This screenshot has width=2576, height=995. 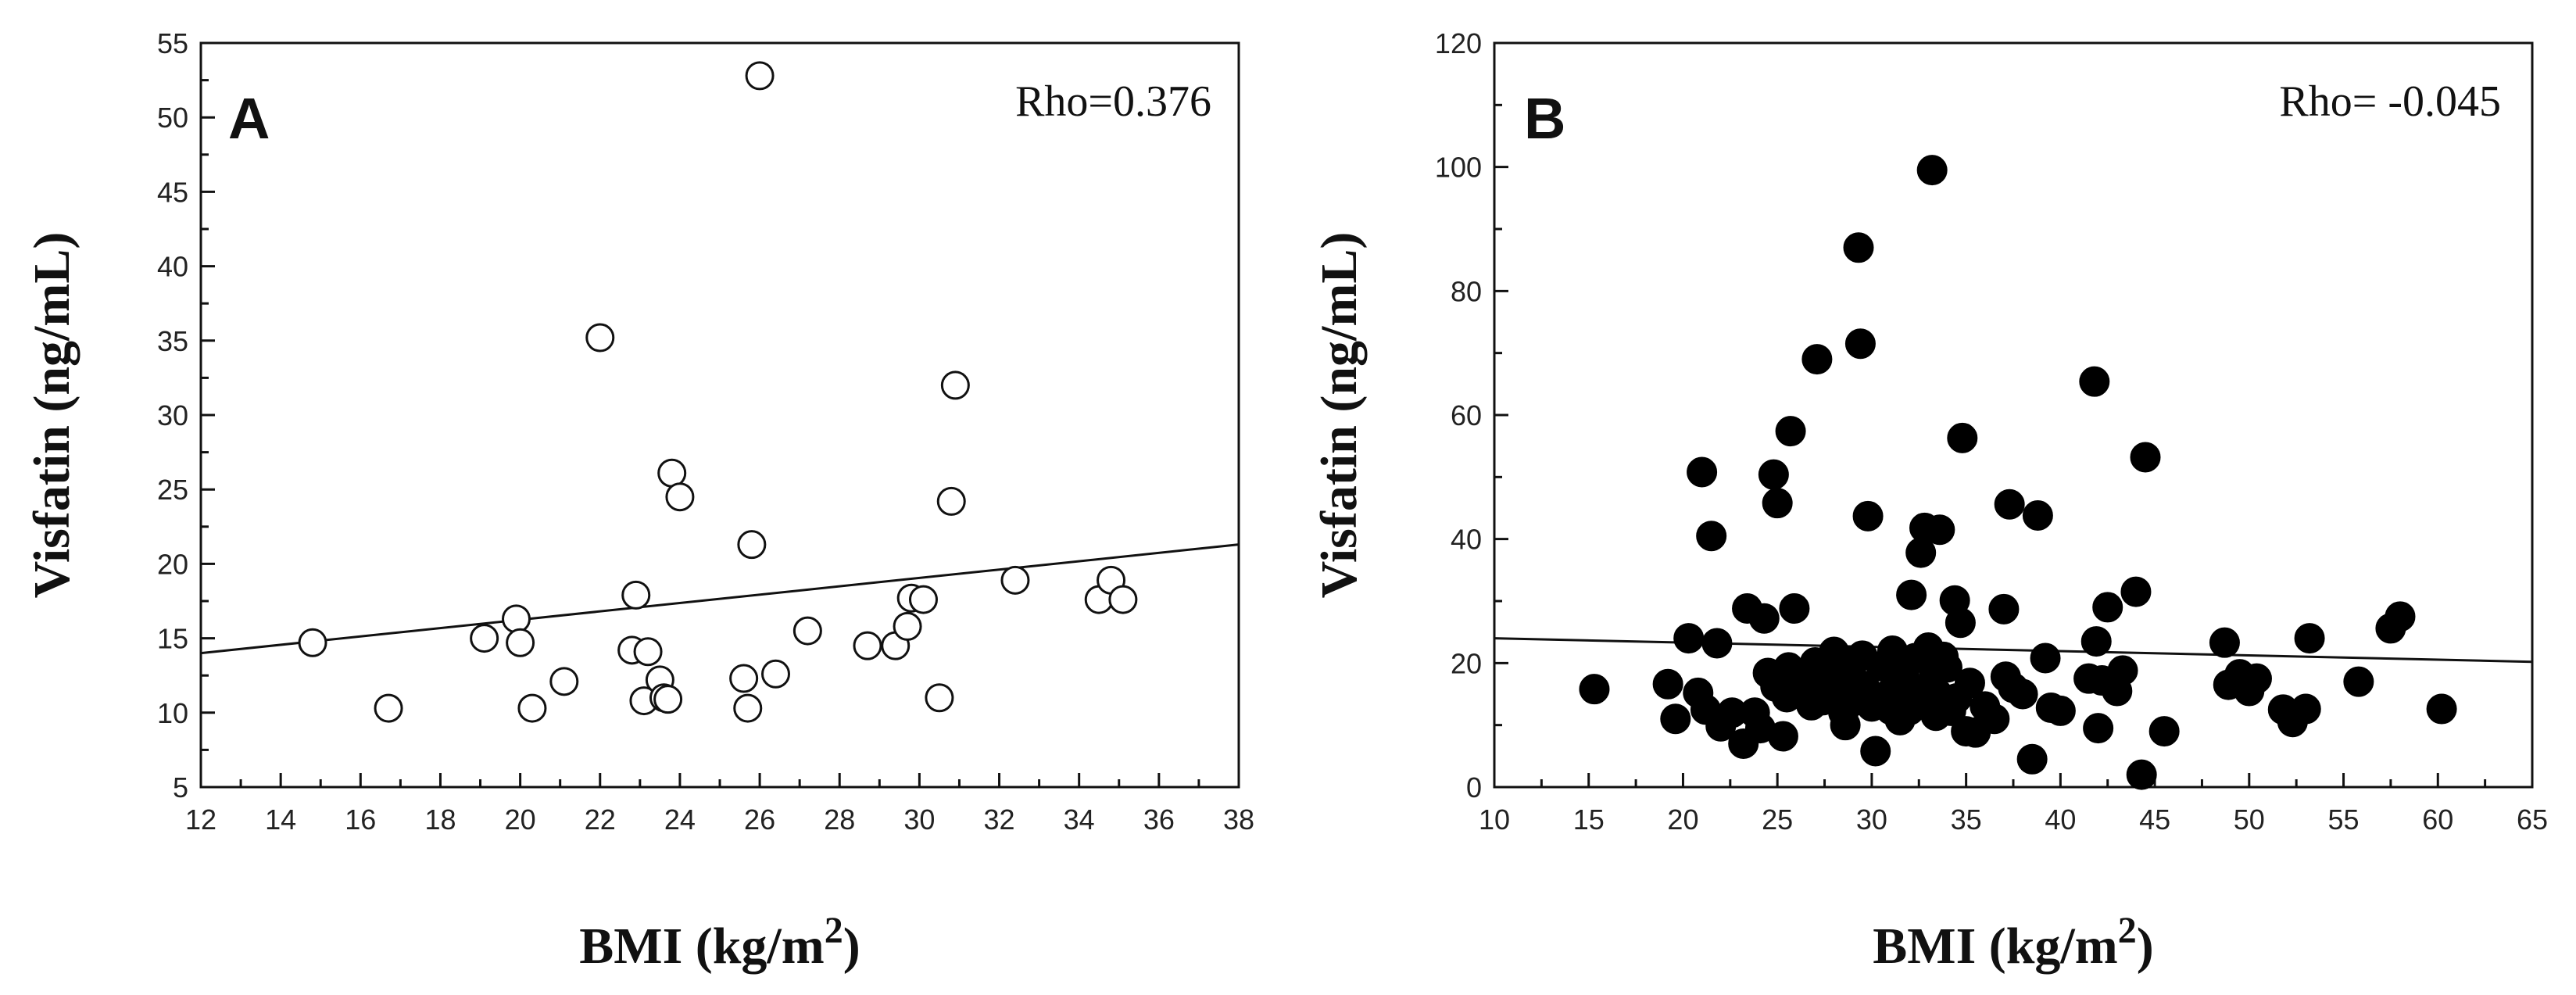 What do you see at coordinates (2127, 930) in the screenshot?
I see `panel-b-x-axis-label-sup: 2` at bounding box center [2127, 930].